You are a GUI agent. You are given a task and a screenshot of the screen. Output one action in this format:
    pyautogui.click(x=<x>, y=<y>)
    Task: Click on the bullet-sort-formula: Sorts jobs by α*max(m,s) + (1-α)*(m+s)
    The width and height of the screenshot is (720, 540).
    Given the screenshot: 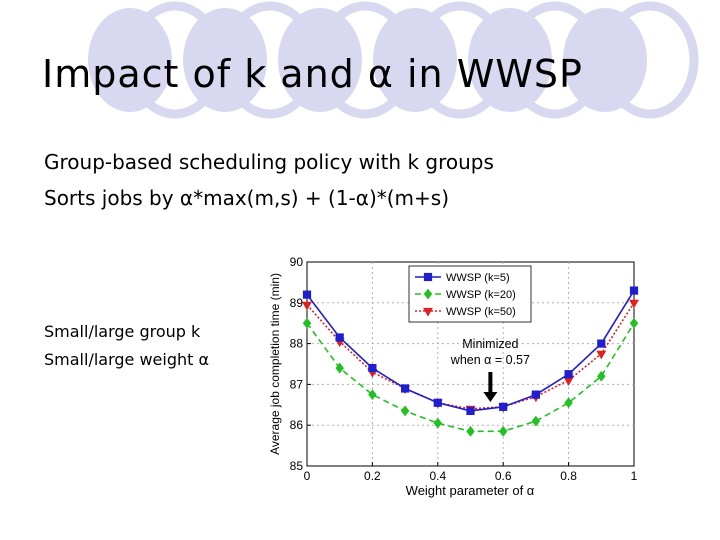 What is the action you would take?
    pyautogui.click(x=247, y=198)
    